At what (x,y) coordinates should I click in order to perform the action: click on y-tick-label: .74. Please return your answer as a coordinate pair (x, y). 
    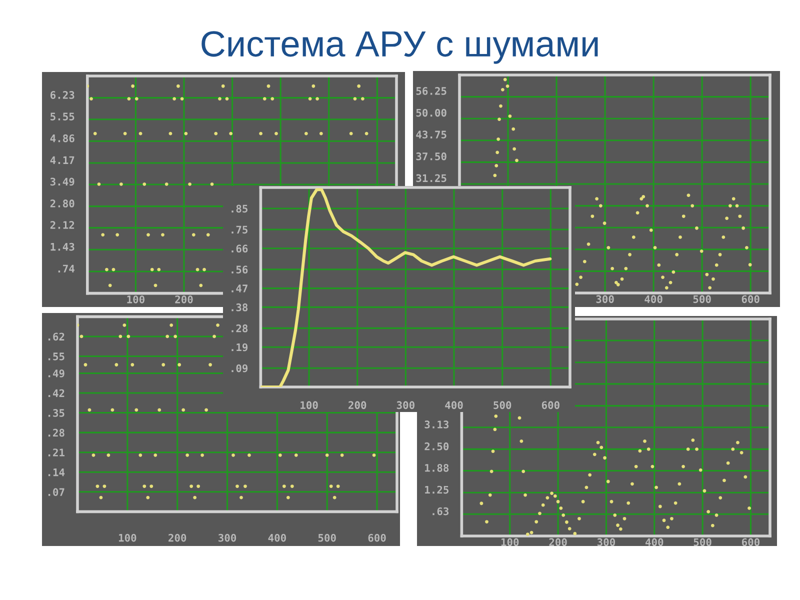
    Looking at the image, I should click on (66, 268).